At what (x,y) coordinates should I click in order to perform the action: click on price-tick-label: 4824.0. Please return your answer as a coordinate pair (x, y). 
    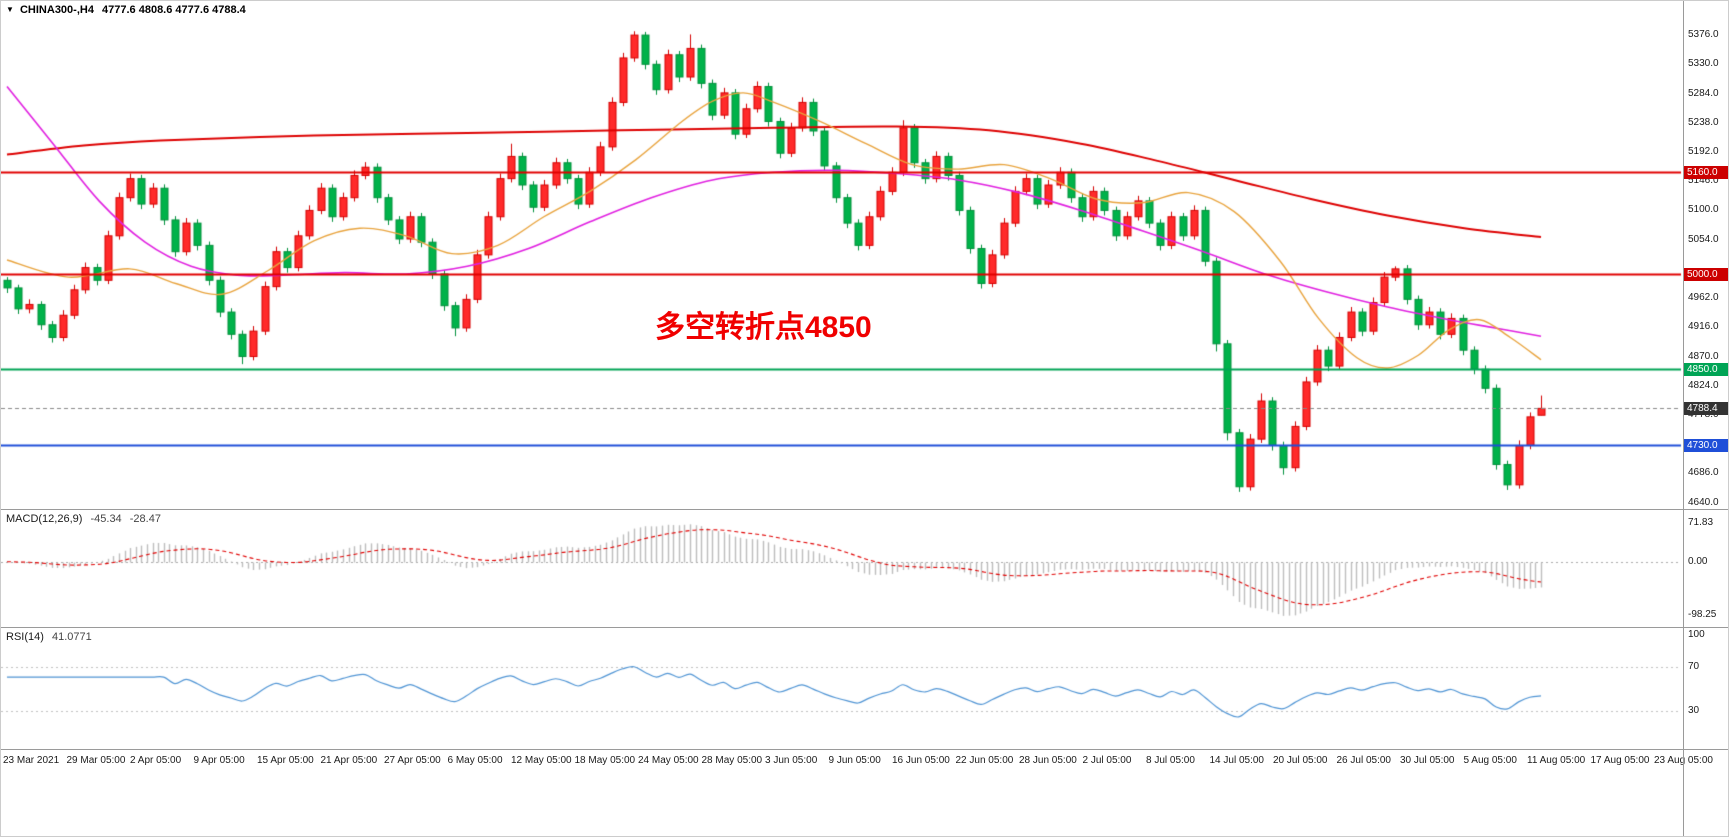
    Looking at the image, I should click on (1703, 385).